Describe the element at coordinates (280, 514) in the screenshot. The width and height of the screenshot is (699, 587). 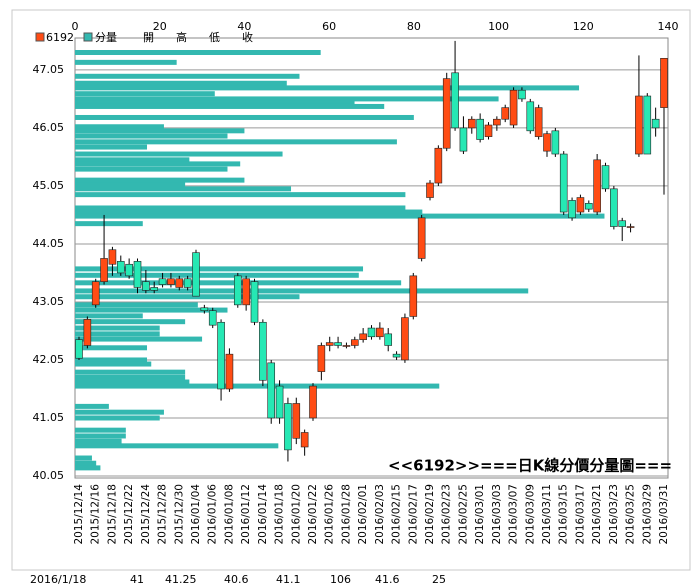
I see `x-tick-label: 2016/01/18` at that location.